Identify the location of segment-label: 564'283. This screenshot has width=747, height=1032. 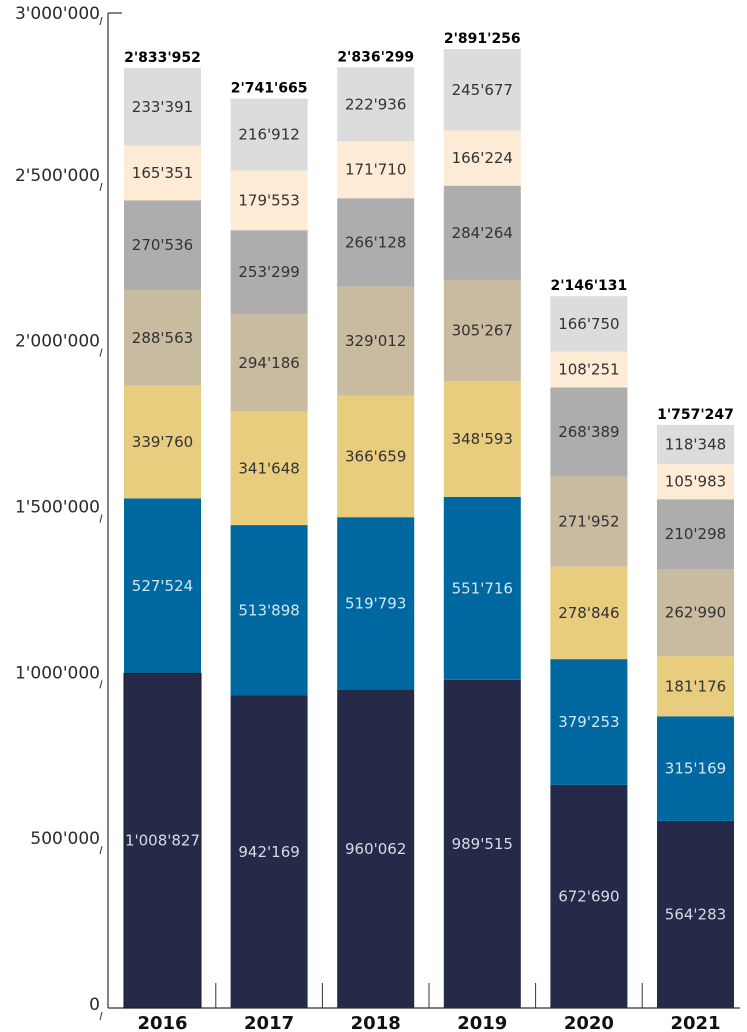
(695, 914).